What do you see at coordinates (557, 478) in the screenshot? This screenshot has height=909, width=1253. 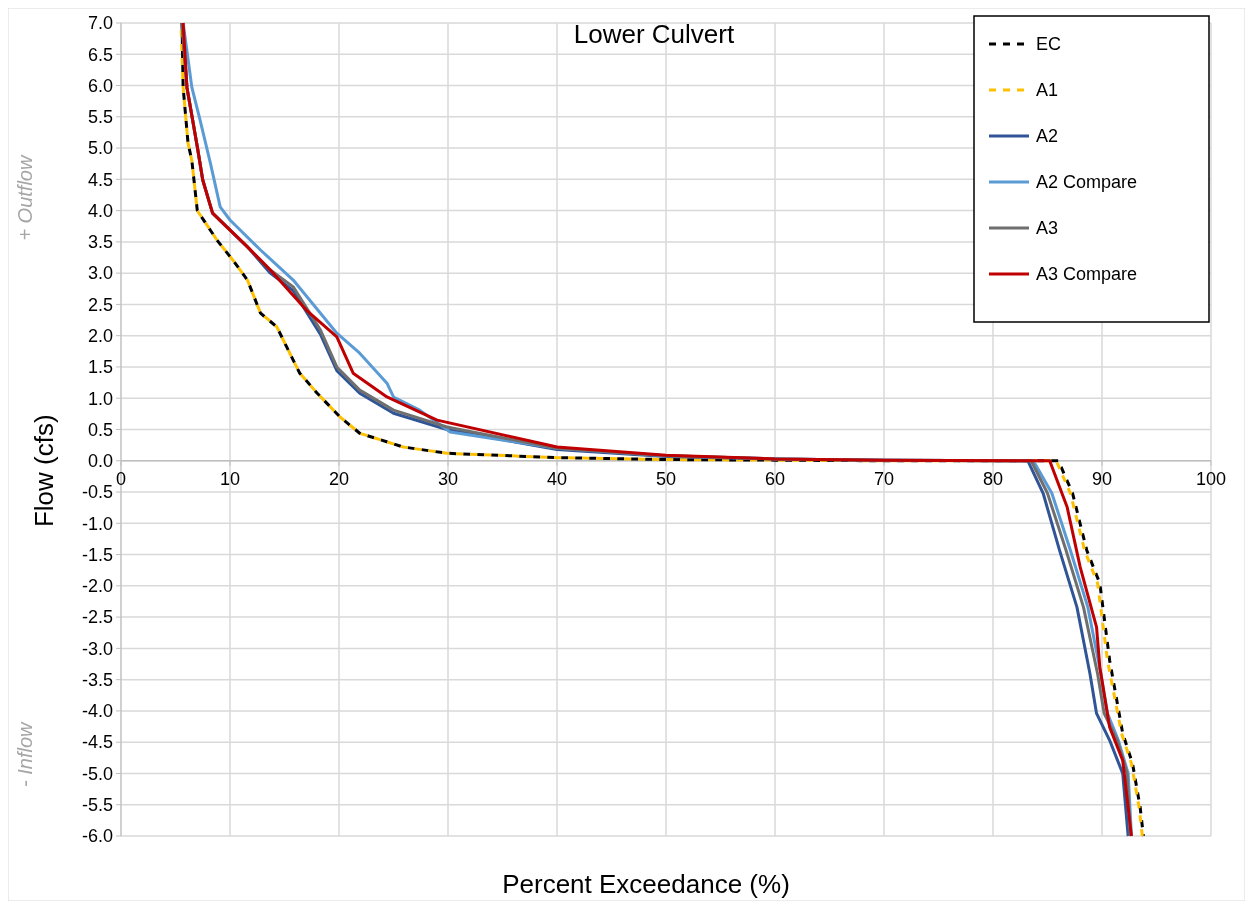 I see `x-tick-label: 40` at bounding box center [557, 478].